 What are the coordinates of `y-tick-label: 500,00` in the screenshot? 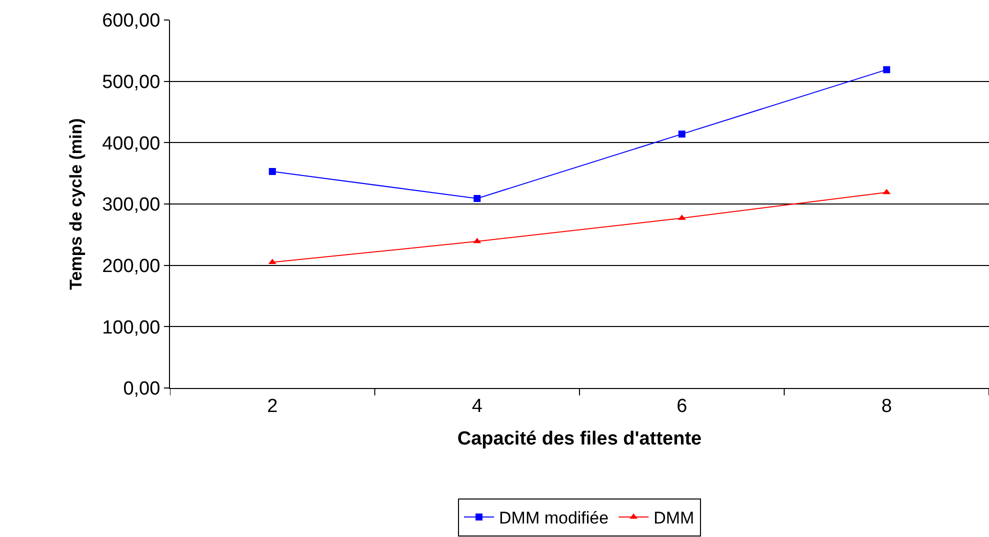 It's located at (131, 82).